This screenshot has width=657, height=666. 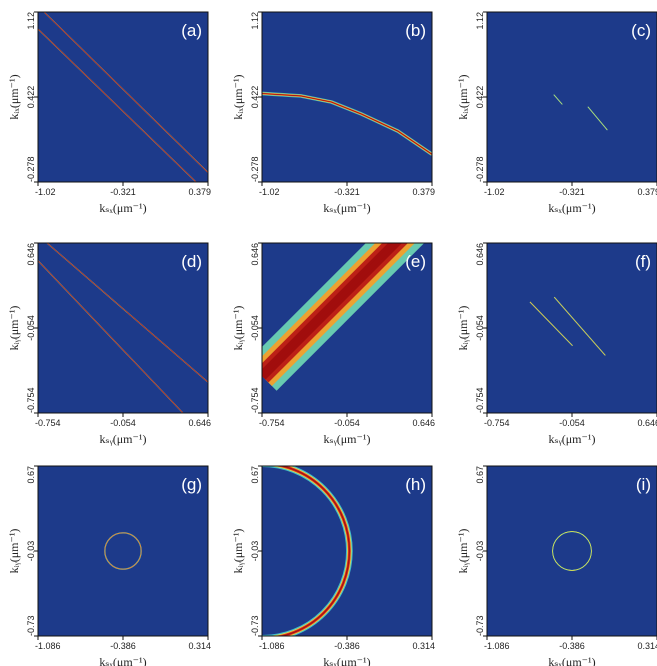 I want to click on panel-label: (a), so click(x=191, y=30).